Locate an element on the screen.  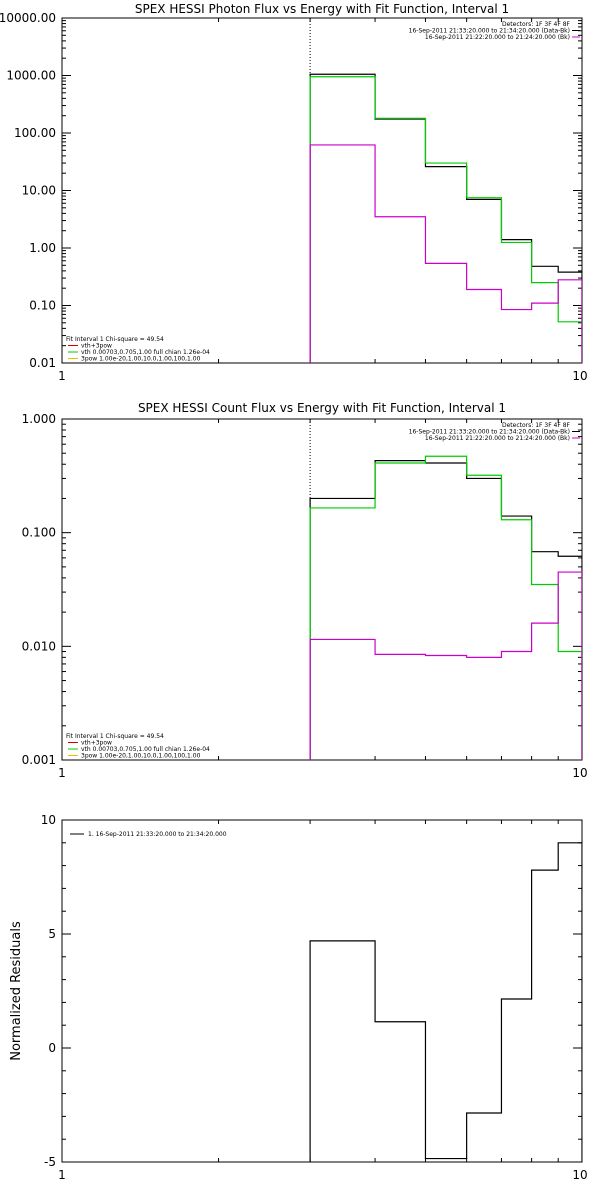
y-tick-label: 10.00 is located at coordinates (39, 191).